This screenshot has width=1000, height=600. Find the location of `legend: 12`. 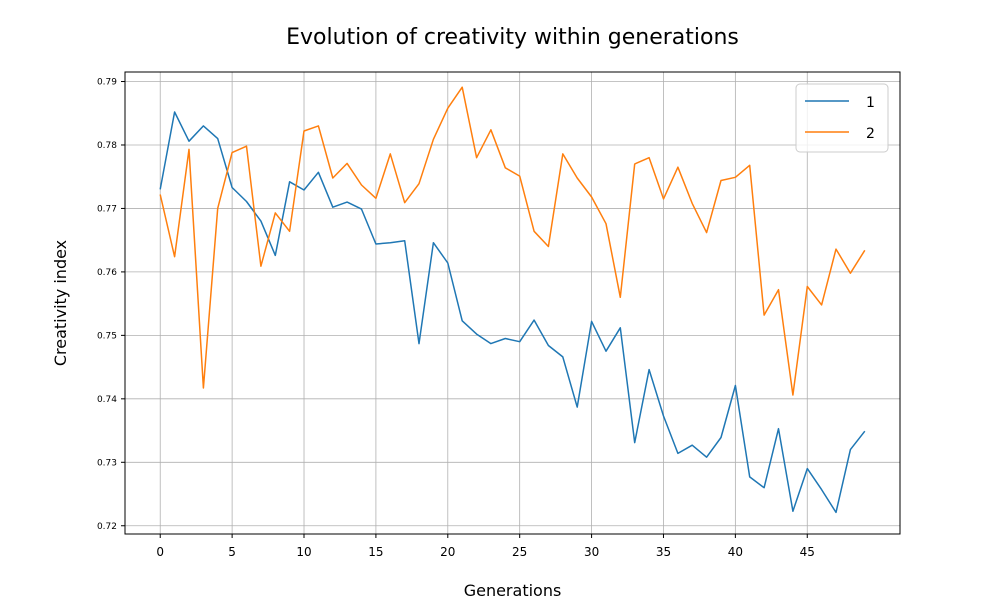

legend: 12 is located at coordinates (842, 118).